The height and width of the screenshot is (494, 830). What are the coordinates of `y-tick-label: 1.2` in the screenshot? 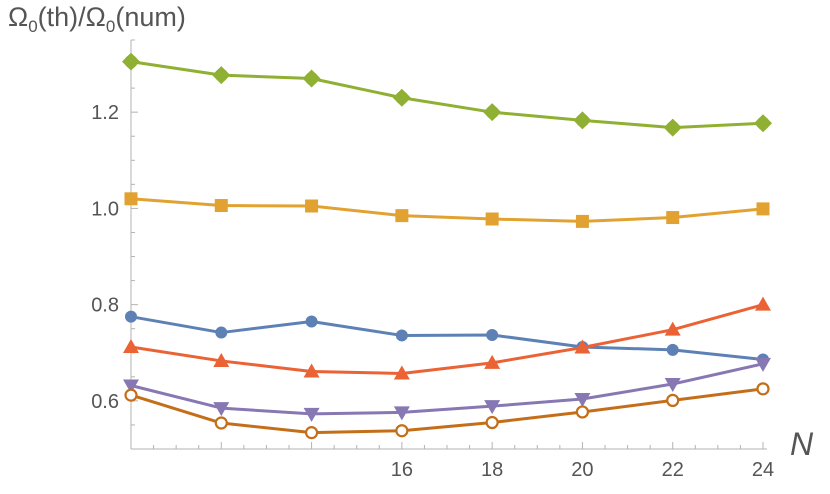 It's located at (105, 113).